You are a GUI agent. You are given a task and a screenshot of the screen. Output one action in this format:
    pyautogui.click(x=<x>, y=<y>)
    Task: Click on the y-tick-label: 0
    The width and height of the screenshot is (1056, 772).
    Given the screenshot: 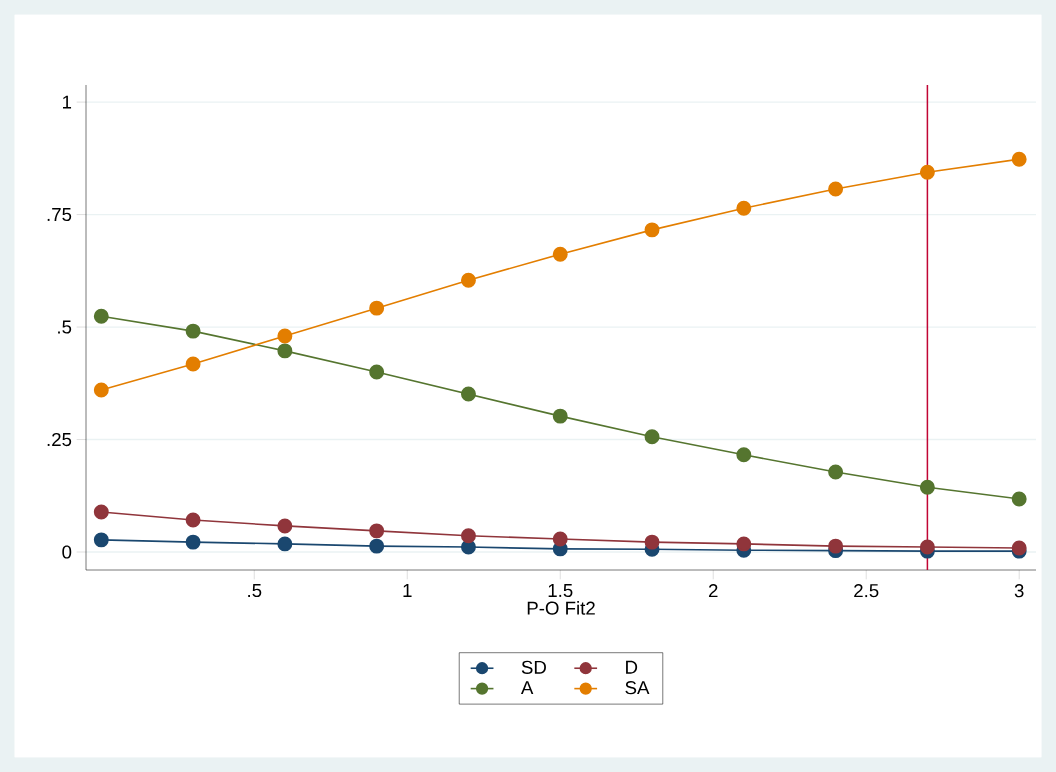 What is the action you would take?
    pyautogui.click(x=67, y=552)
    